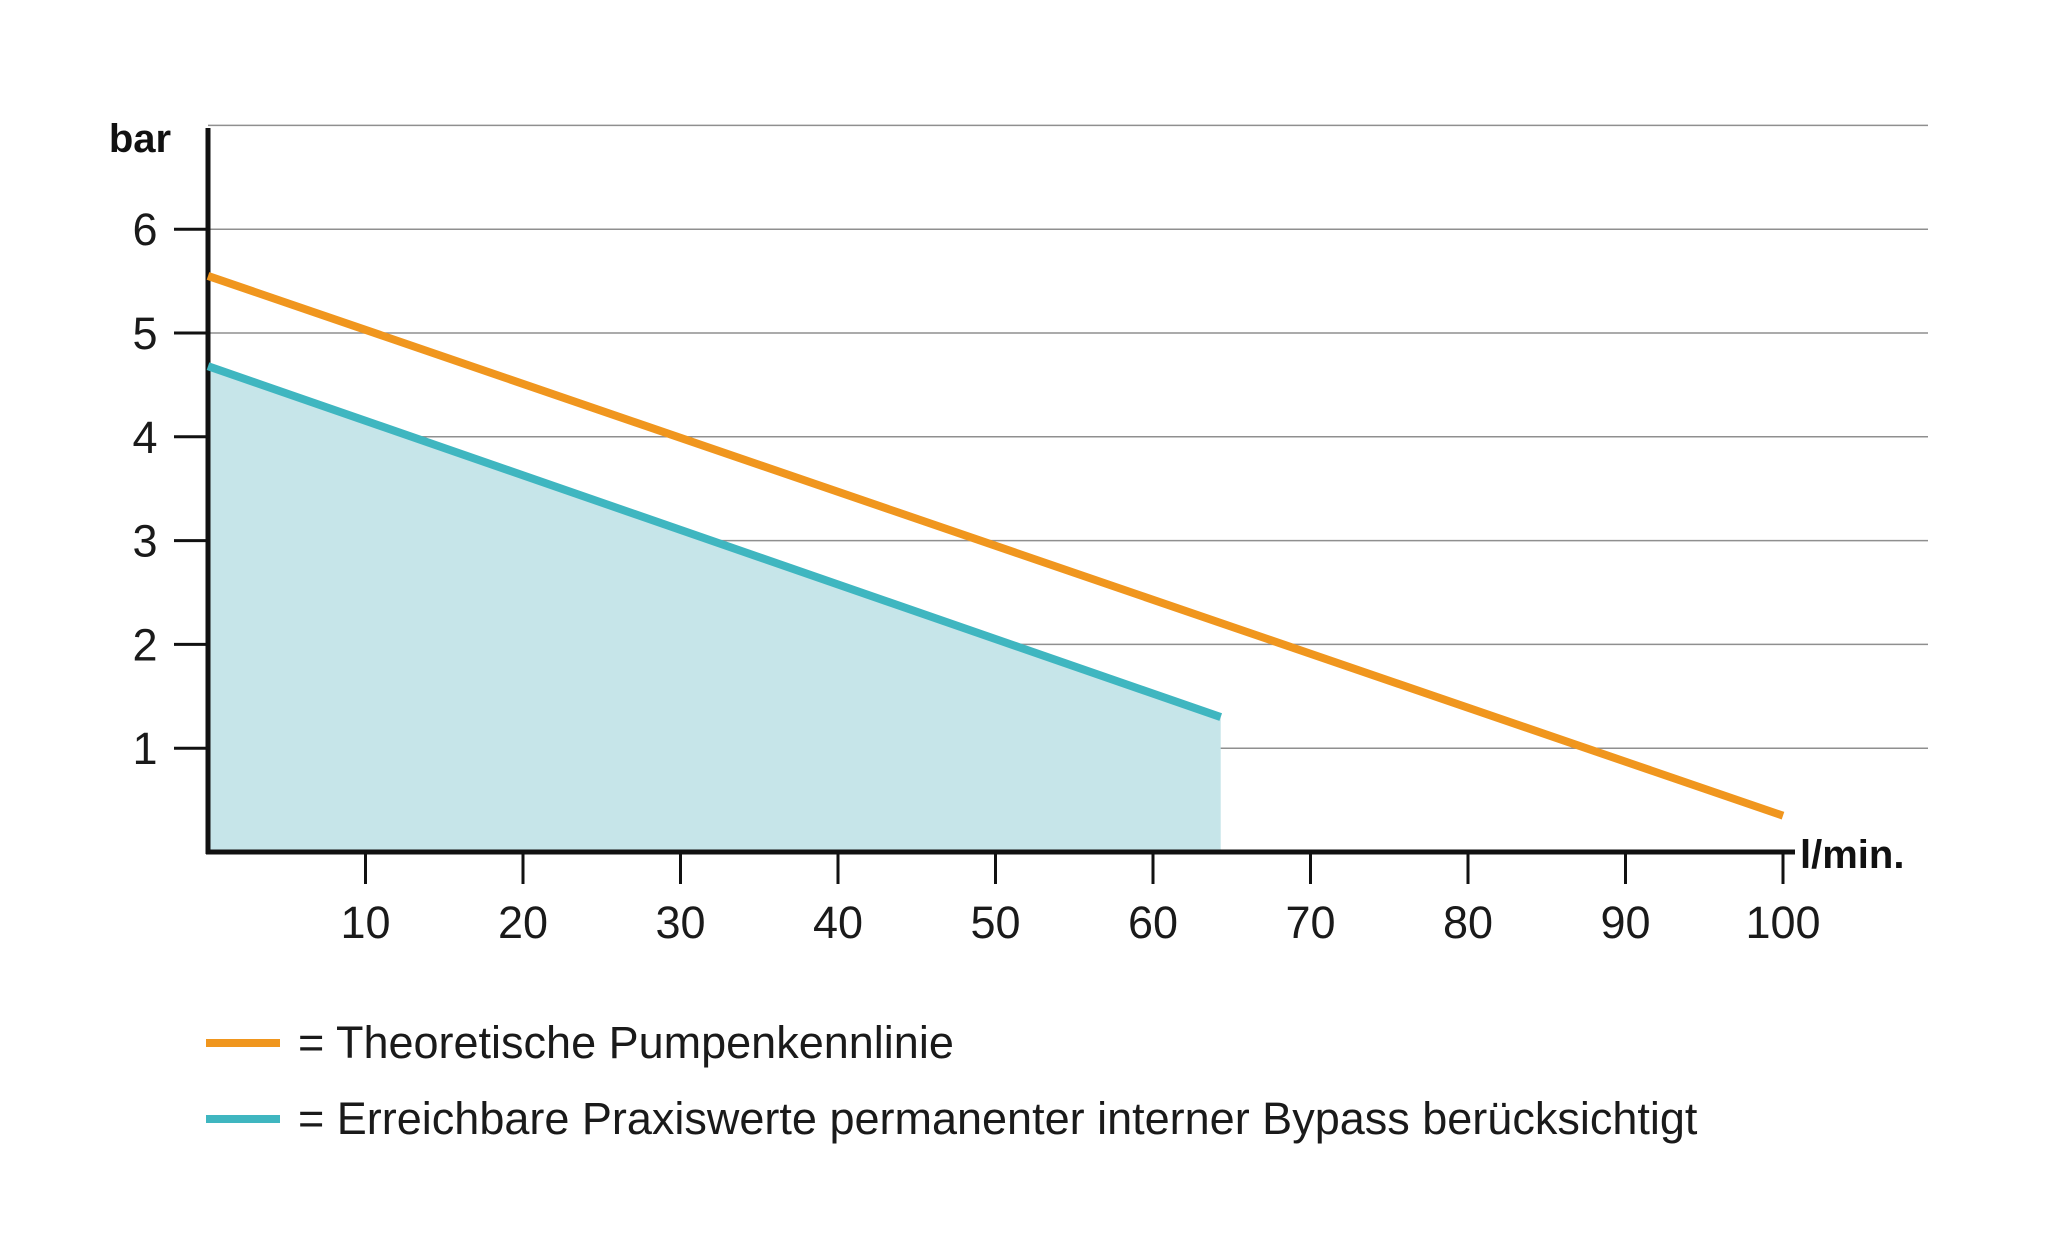 The width and height of the screenshot is (2048, 1255). What do you see at coordinates (1310, 922) in the screenshot?
I see `x-tick-label-70: 70` at bounding box center [1310, 922].